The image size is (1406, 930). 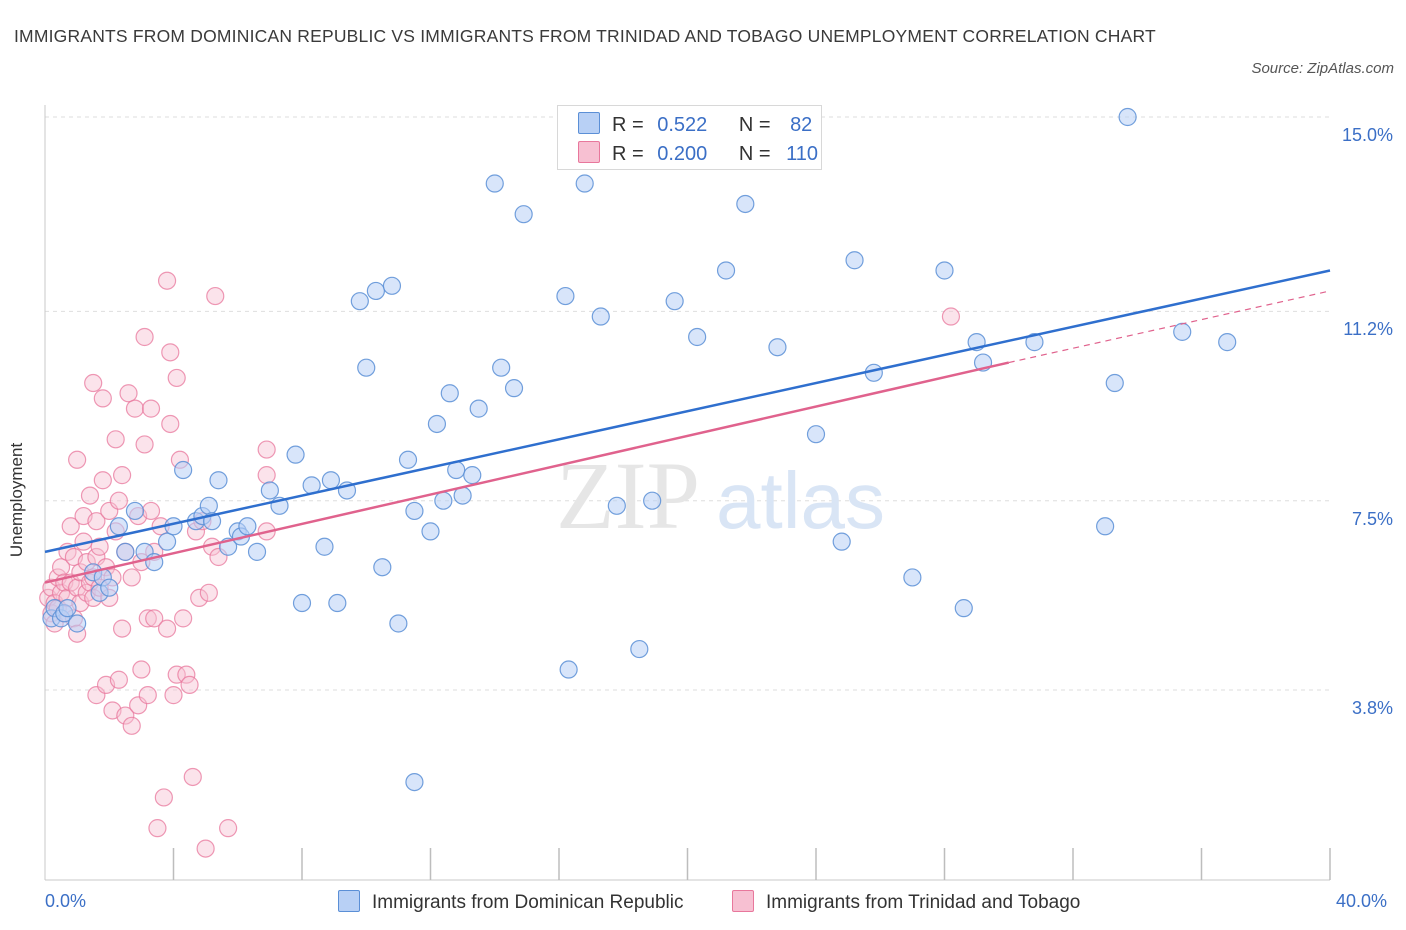 I want to click on bottom-legend-label: Immigrants from Dominican Republic, so click(x=528, y=902).